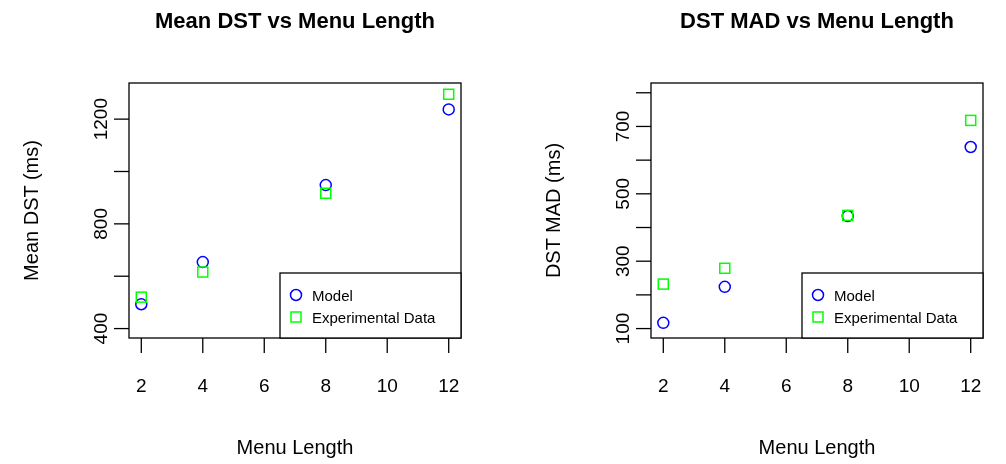  I want to click on y-tick-label: 500, so click(622, 193).